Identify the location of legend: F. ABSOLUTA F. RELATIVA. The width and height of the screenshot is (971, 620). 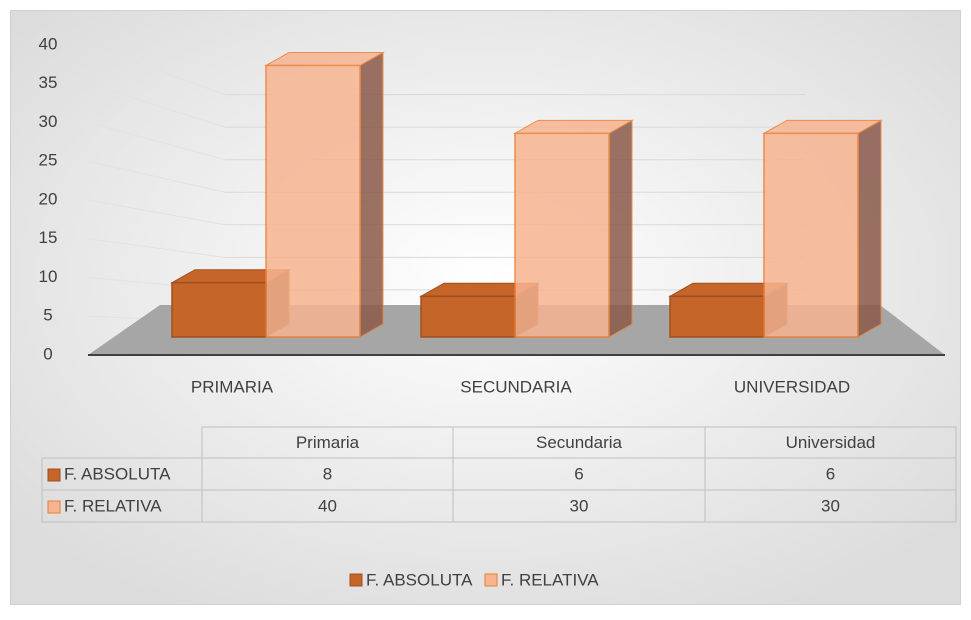
(474, 579).